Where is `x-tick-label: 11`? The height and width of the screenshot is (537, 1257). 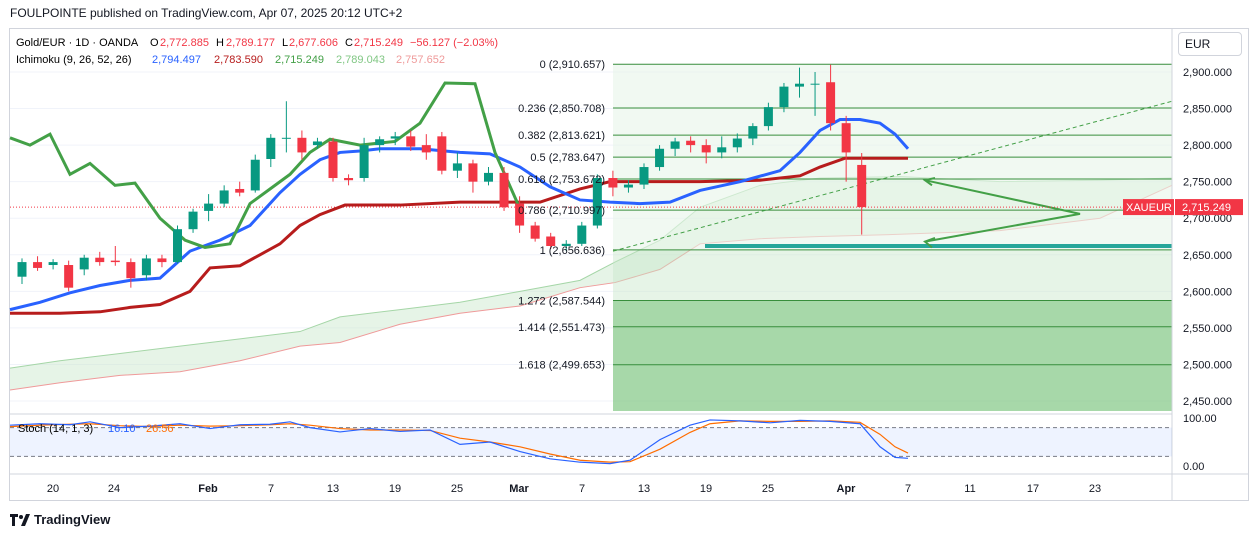 x-tick-label: 11 is located at coordinates (969, 489).